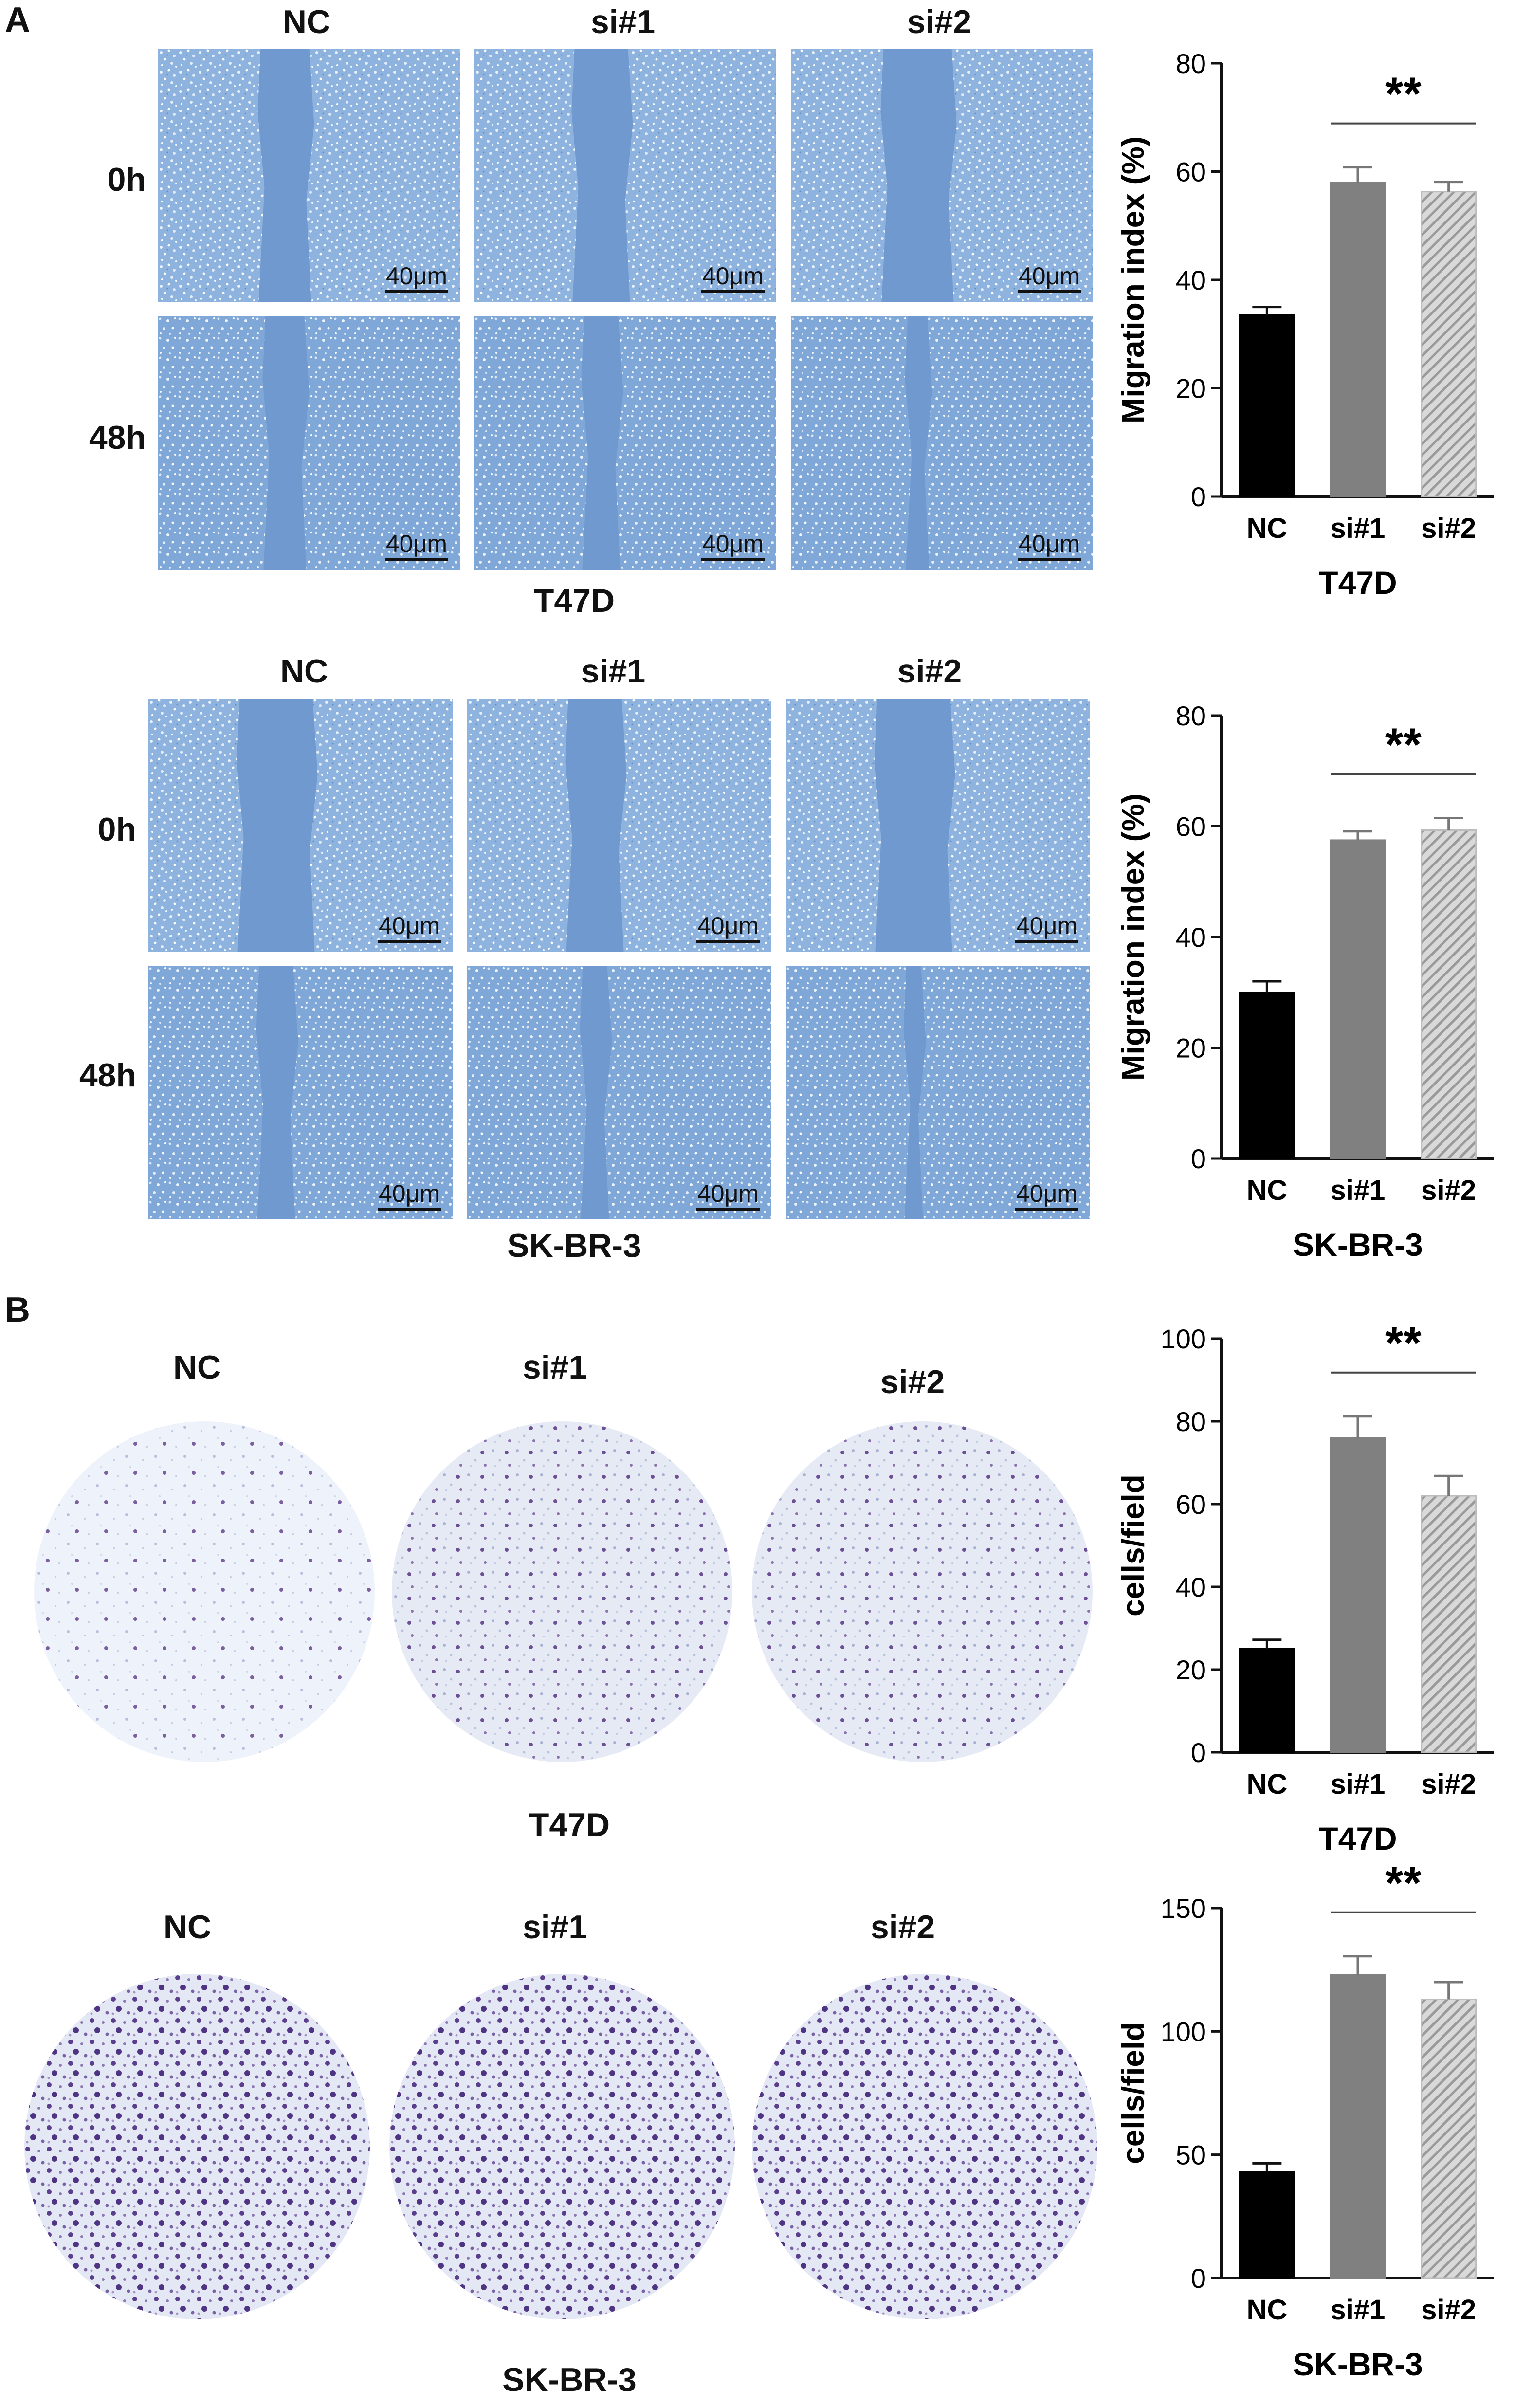 The height and width of the screenshot is (2408, 1533). Describe the element at coordinates (1132, 1545) in the screenshot. I see `invasion-t47d-ylabel: cells/field` at that location.